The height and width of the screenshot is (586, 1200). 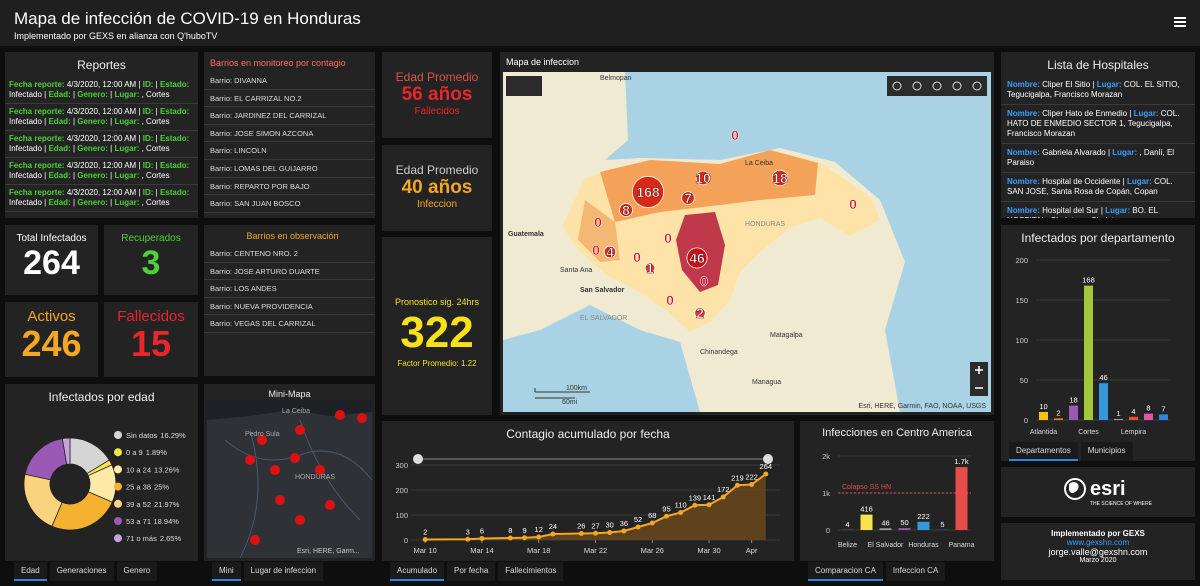 I want to click on text: Hospital de Occidente, so click(x=1081, y=181).